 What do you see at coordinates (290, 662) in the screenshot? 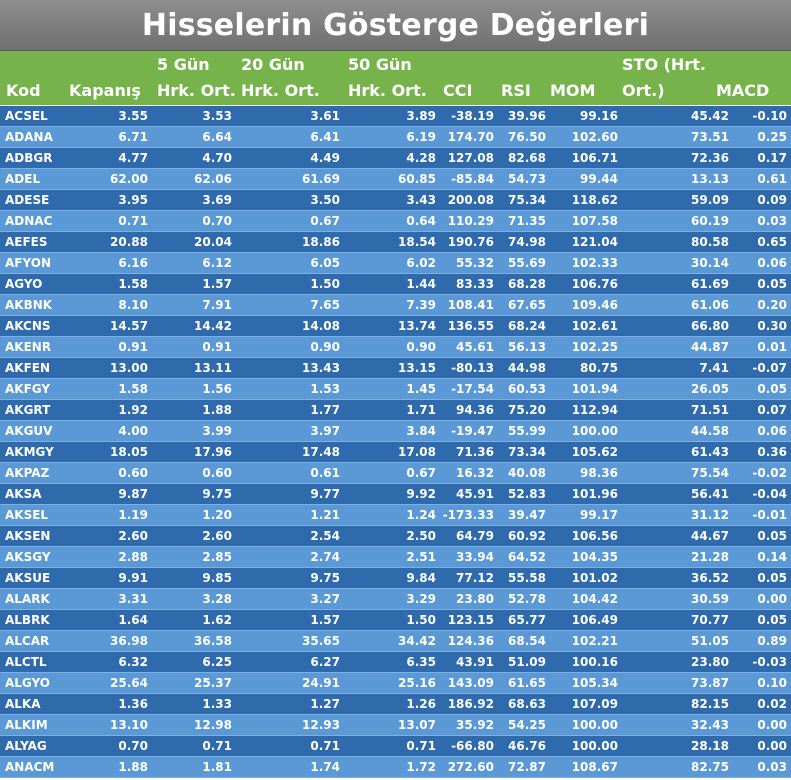
I see `cell-ma20: 6.27` at bounding box center [290, 662].